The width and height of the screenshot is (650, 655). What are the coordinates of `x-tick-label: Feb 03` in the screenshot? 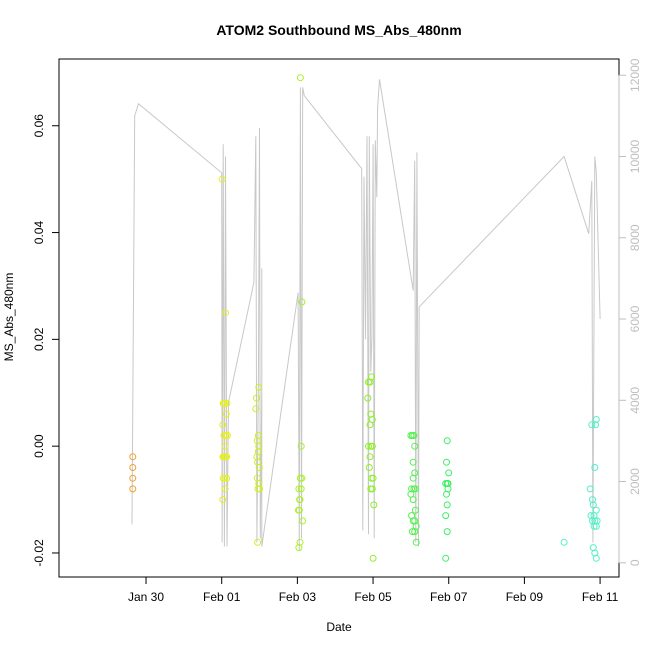 It's located at (298, 597).